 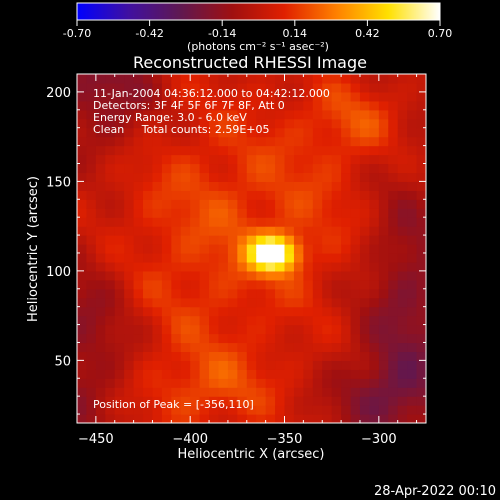 I want to click on info-energy-range: Energy Range: 3.0 - 6.0 keV, so click(x=170, y=117).